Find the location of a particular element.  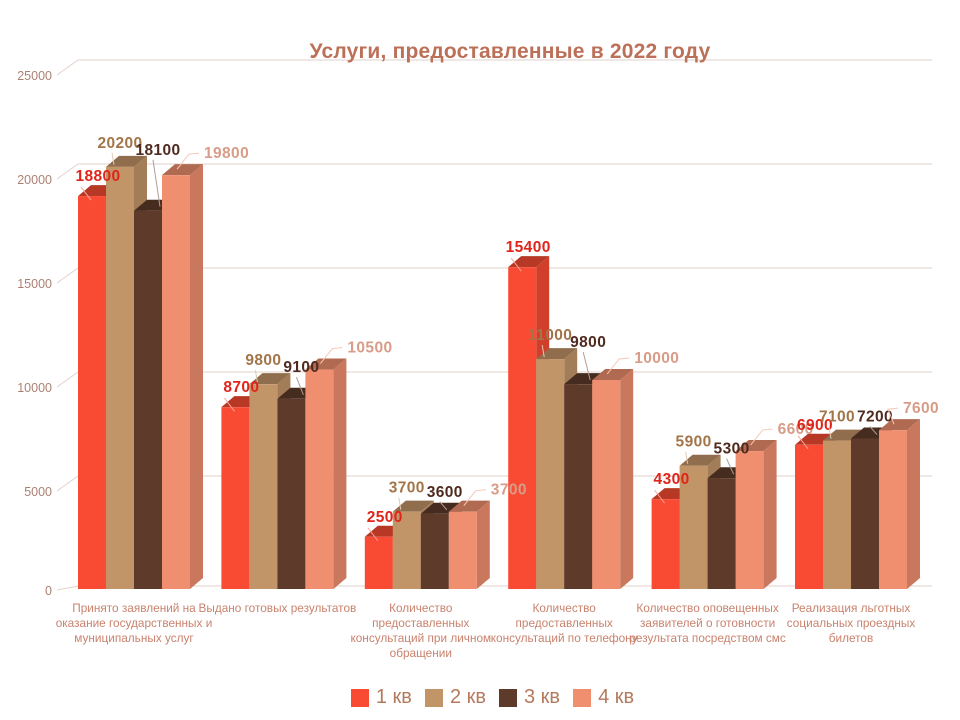

value-label: 18100 is located at coordinates (157, 150).